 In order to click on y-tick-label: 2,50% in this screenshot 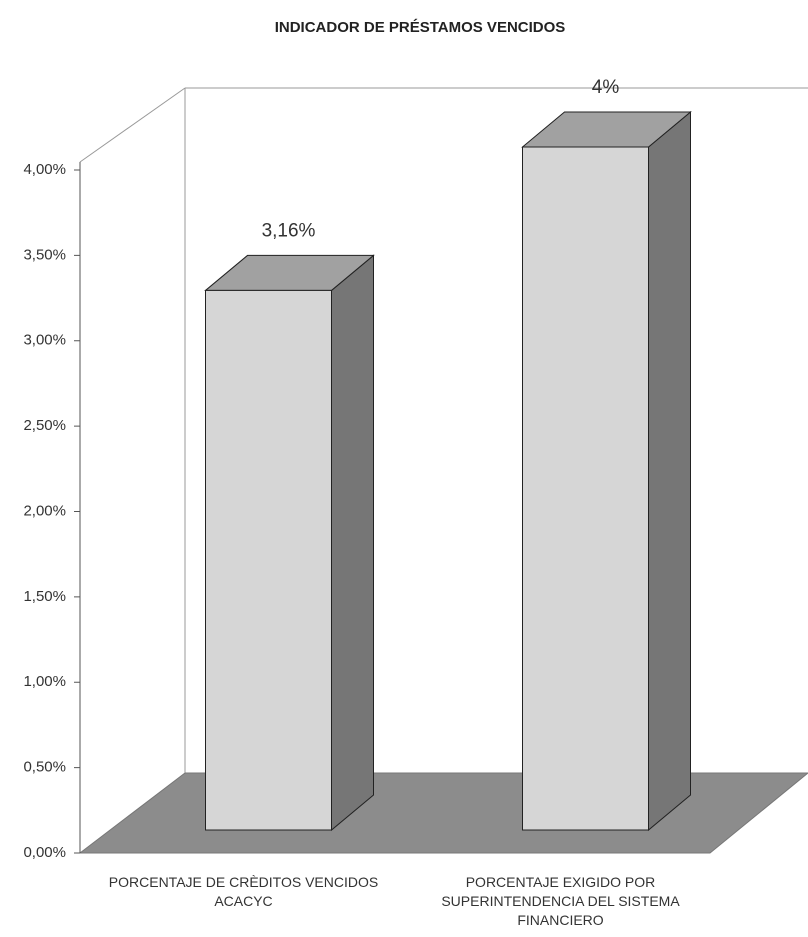, I will do `click(44, 425)`.